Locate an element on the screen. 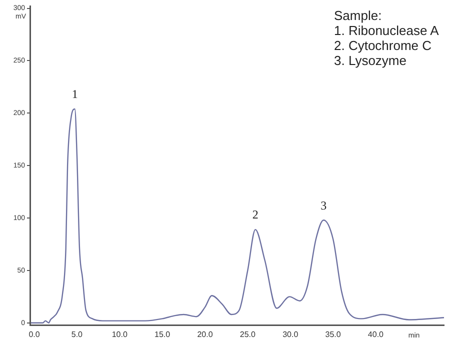  annotation: 2 is located at coordinates (255, 215).